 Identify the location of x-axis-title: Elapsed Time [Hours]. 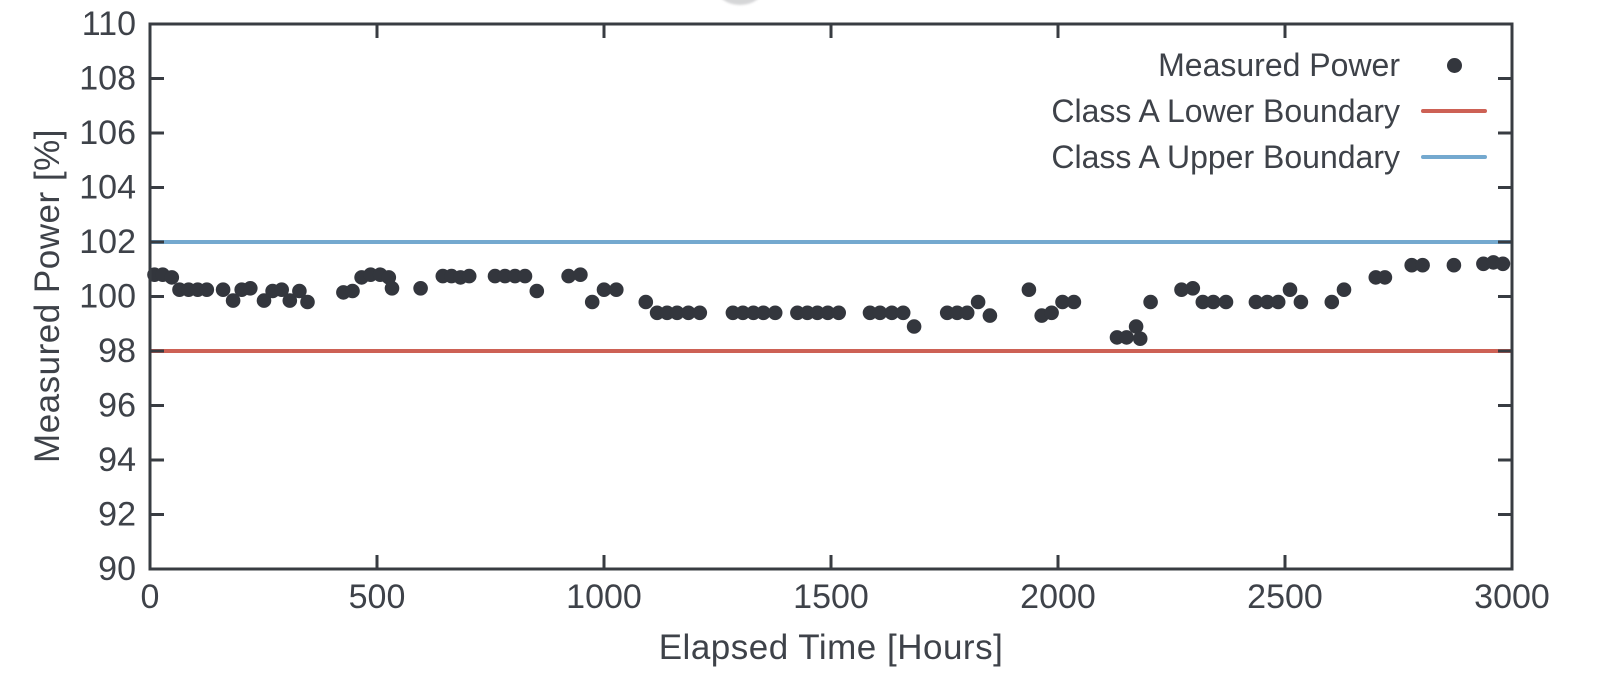
(831, 647).